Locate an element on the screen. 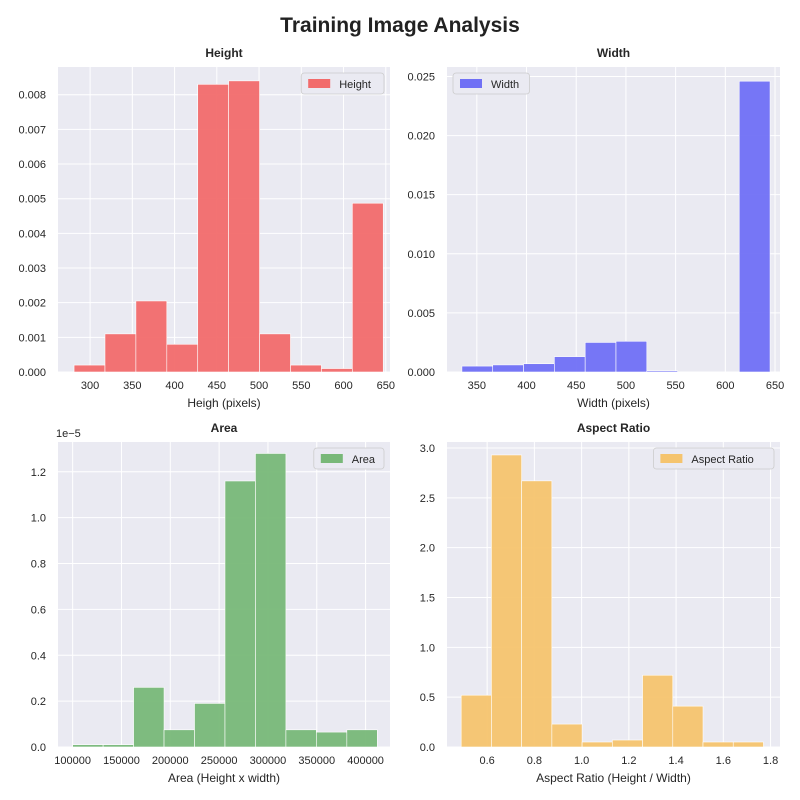 This screenshot has width=800, height=800. subplot-title: Aspect Ratio is located at coordinates (613, 428).